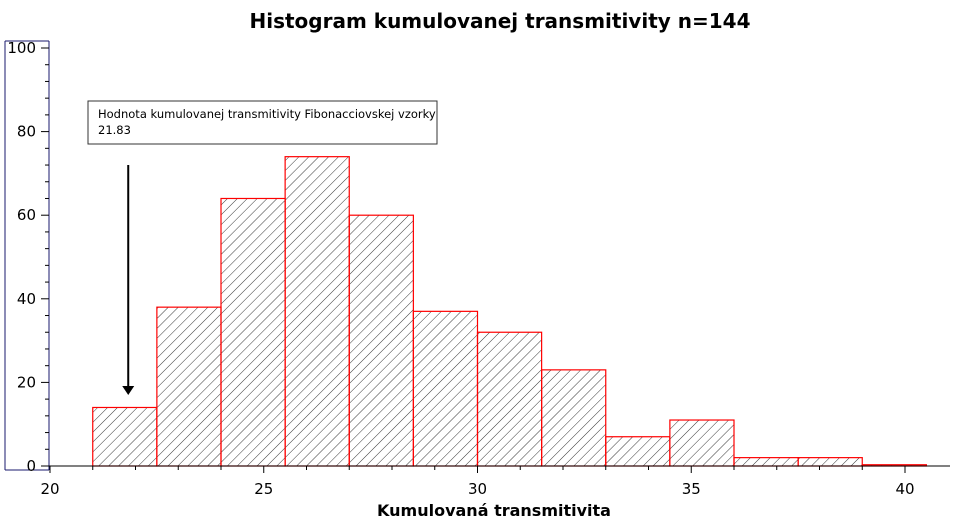 The width and height of the screenshot is (955, 528). Describe the element at coordinates (26, 299) in the screenshot. I see `y-tick-label: 40` at that location.